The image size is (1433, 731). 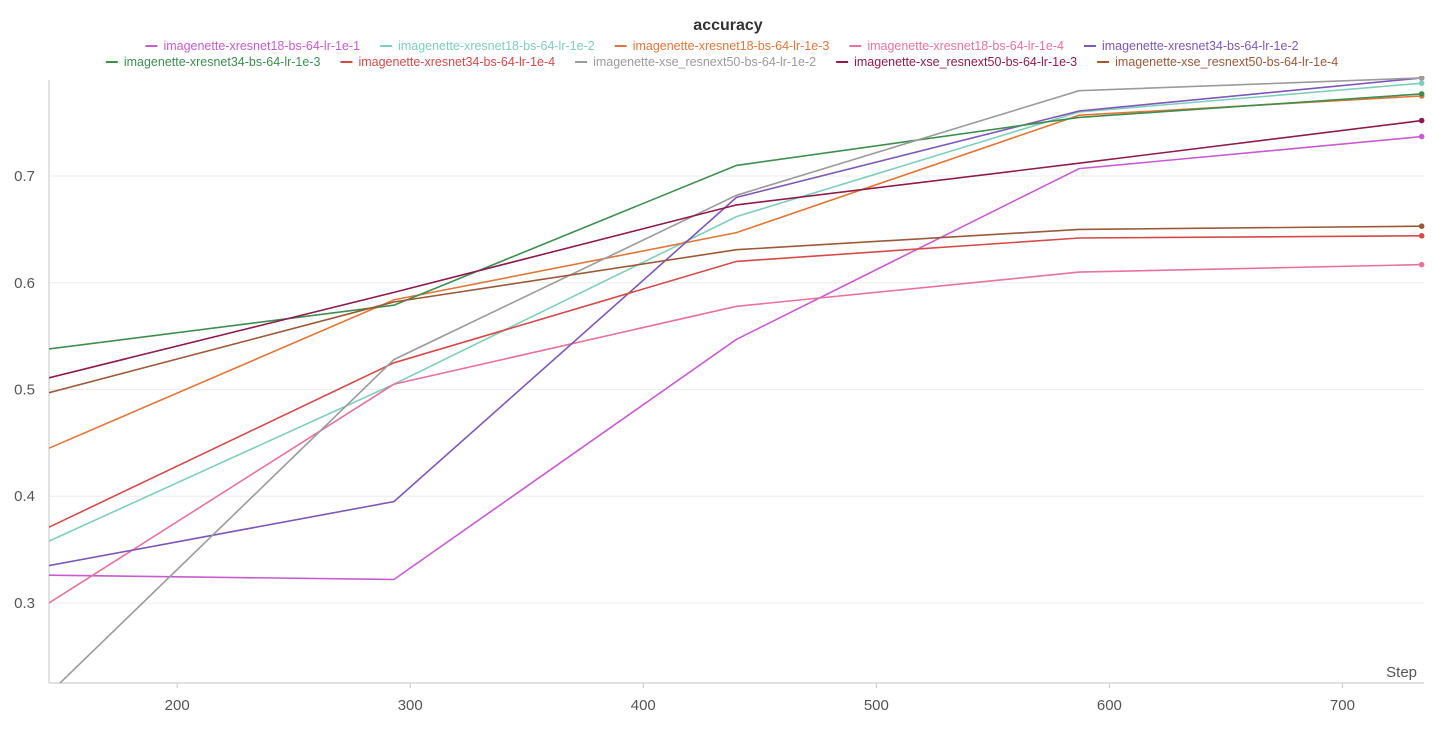 What do you see at coordinates (456, 62) in the screenshot?
I see `legend-label: imagenette-xresnet34-bs-64-lr-1e-4` at bounding box center [456, 62].